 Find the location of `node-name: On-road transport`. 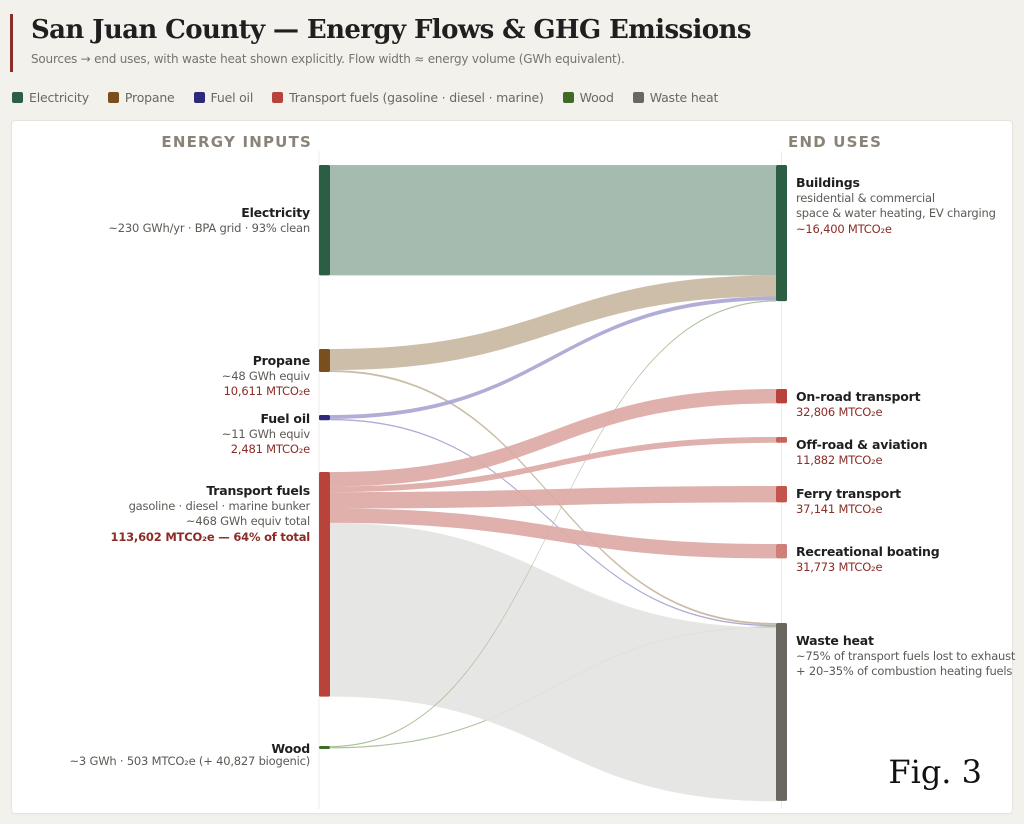

node-name: On-road transport is located at coordinates (858, 396).